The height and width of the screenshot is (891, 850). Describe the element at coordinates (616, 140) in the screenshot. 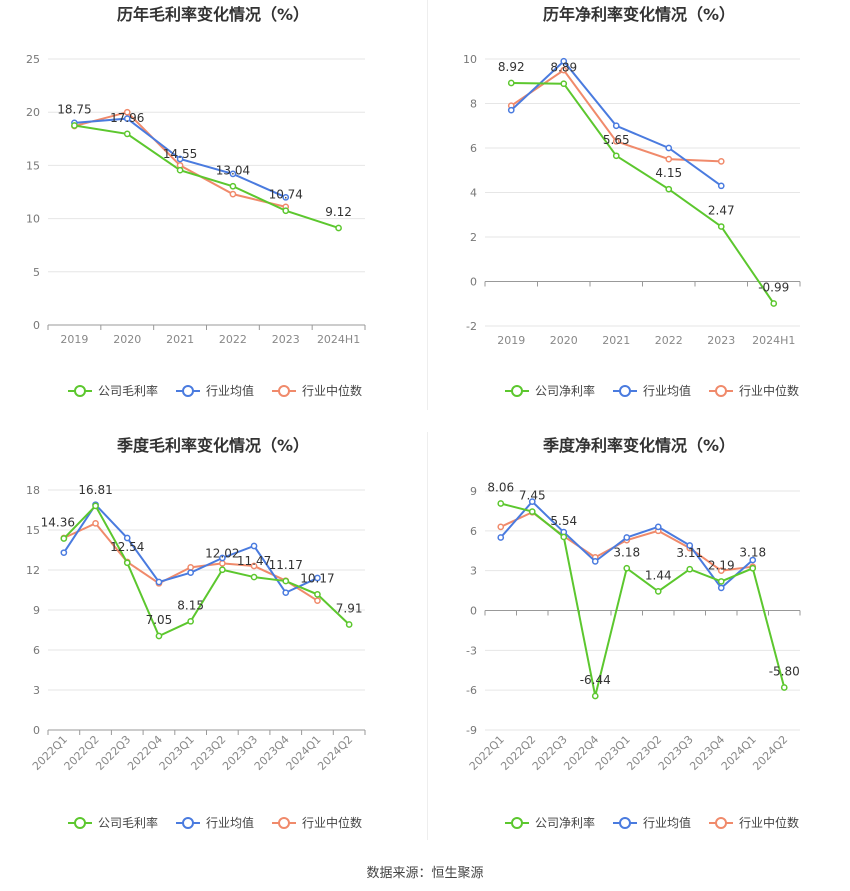

I see `data-label: 5.65` at that location.